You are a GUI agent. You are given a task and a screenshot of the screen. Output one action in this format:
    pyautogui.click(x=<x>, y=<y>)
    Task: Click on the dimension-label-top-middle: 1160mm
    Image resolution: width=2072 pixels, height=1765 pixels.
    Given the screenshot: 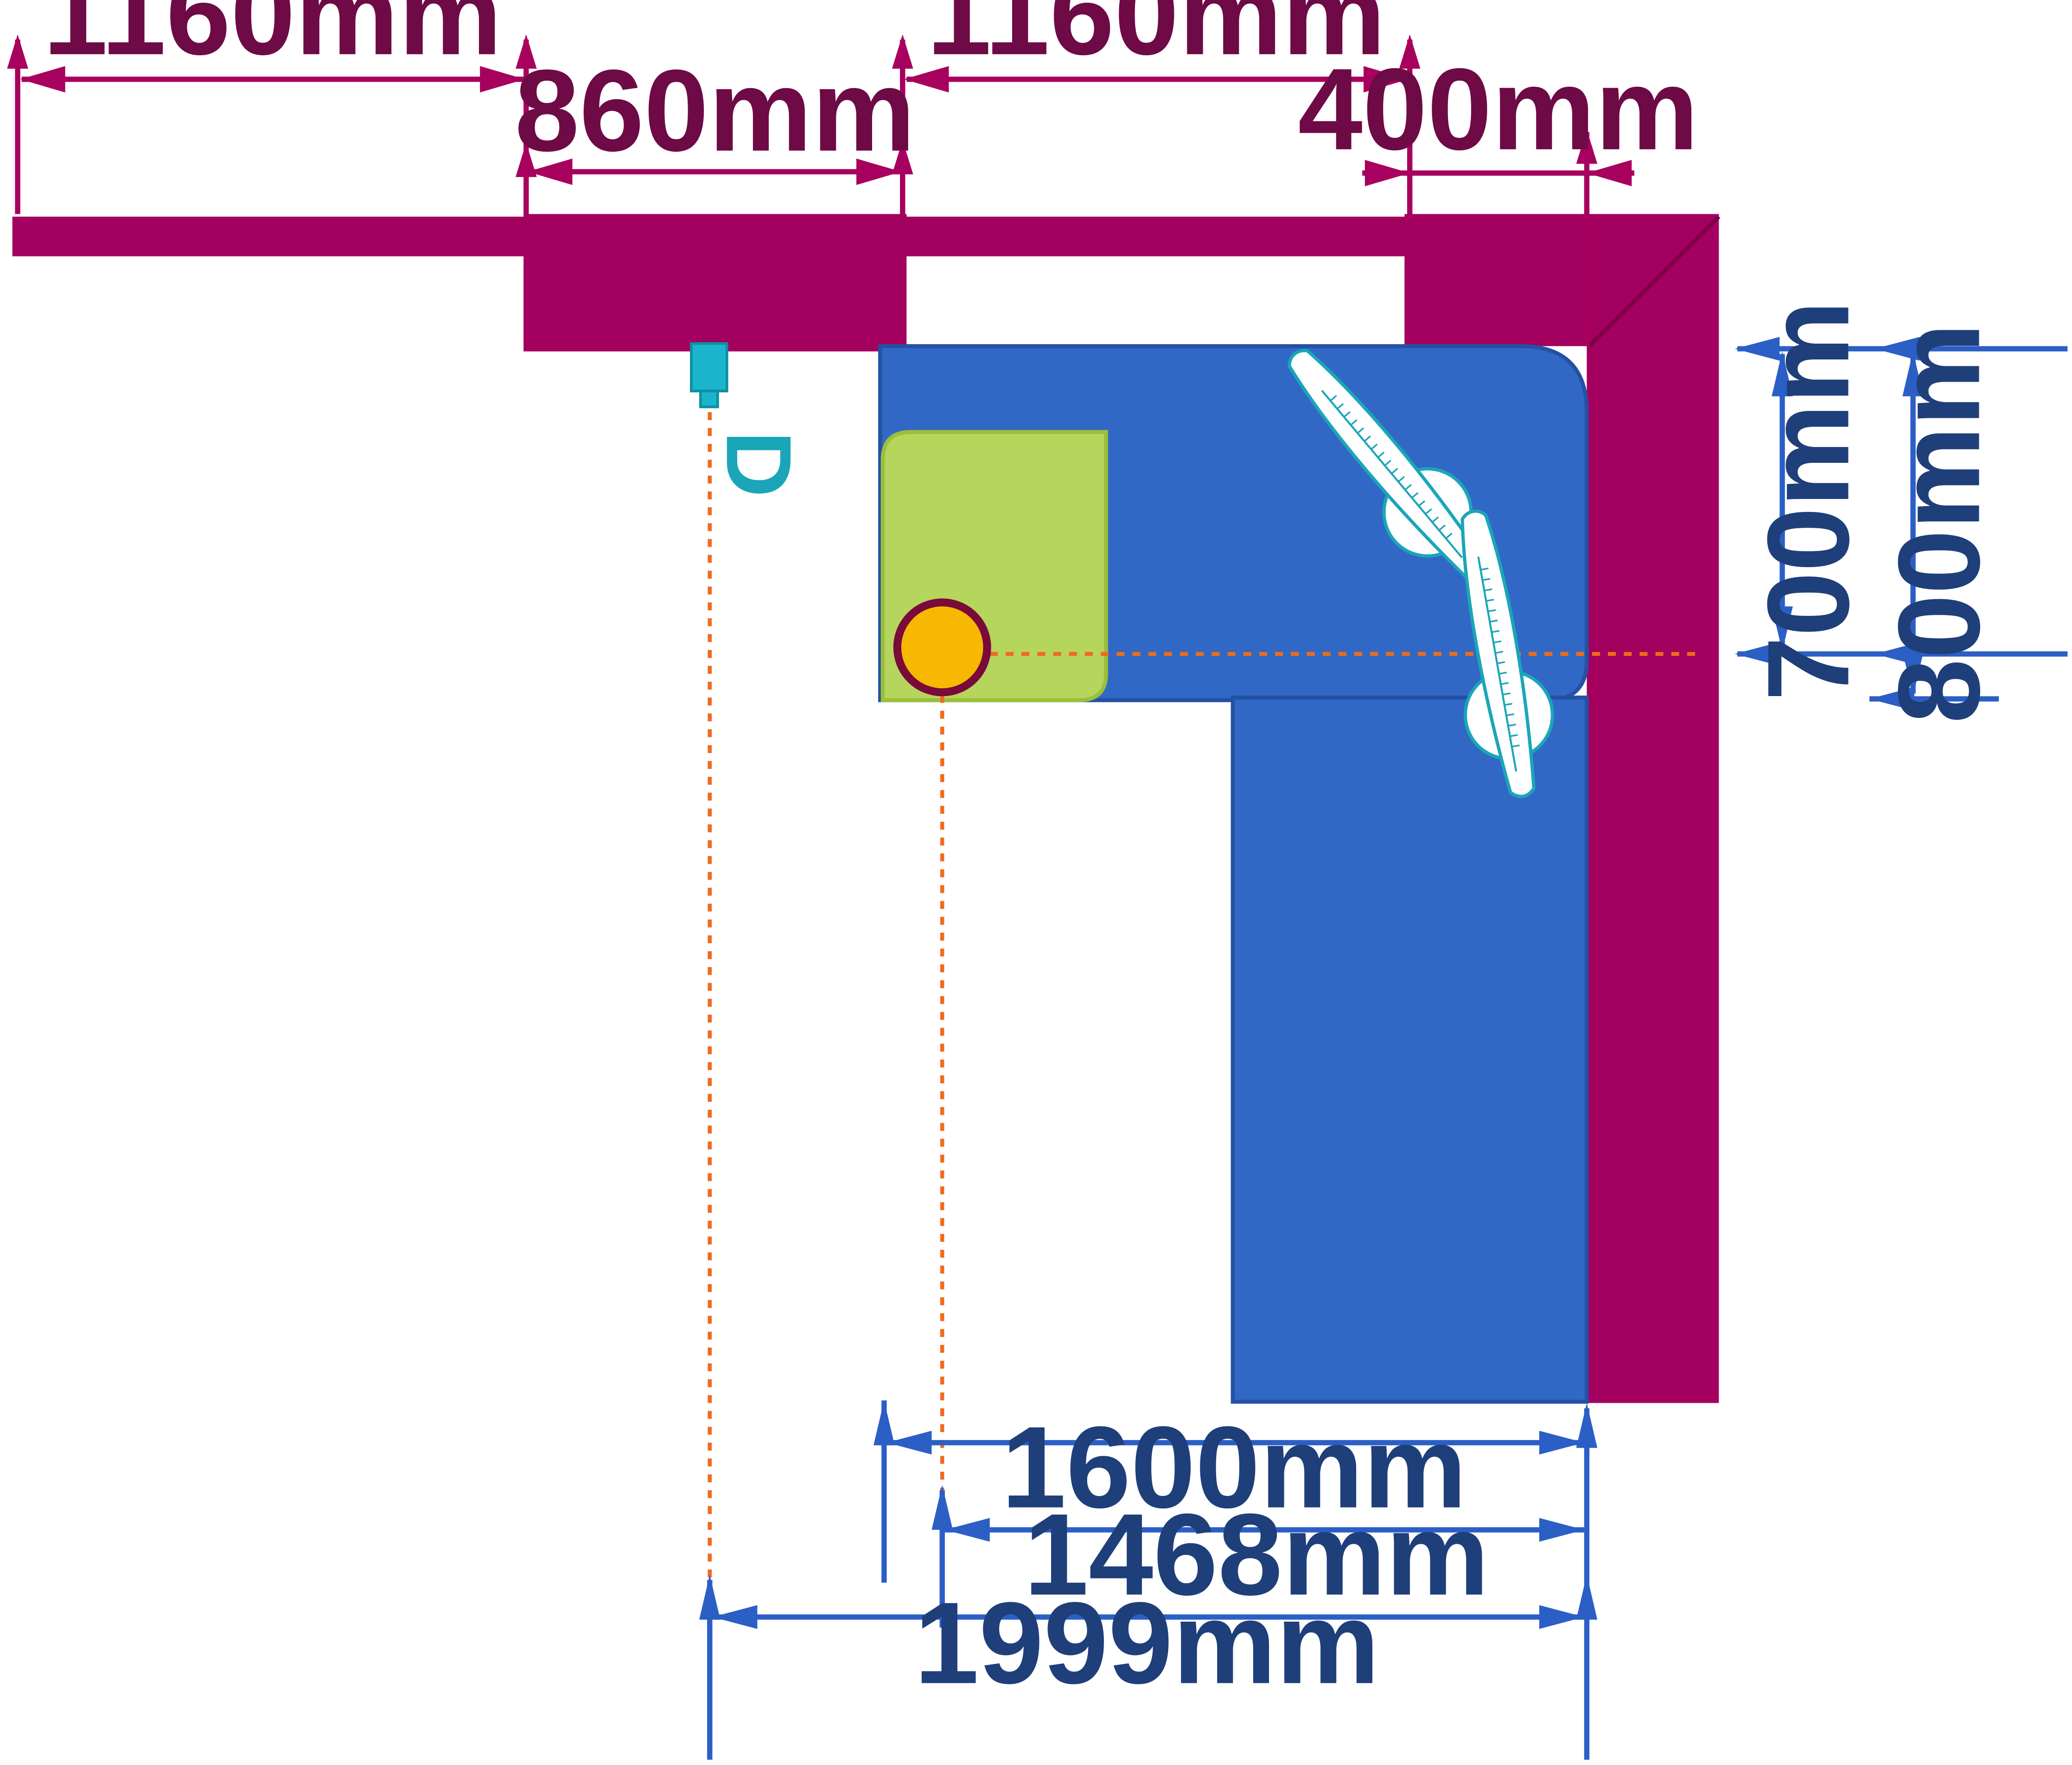 What is the action you would take?
    pyautogui.click(x=1156, y=39)
    